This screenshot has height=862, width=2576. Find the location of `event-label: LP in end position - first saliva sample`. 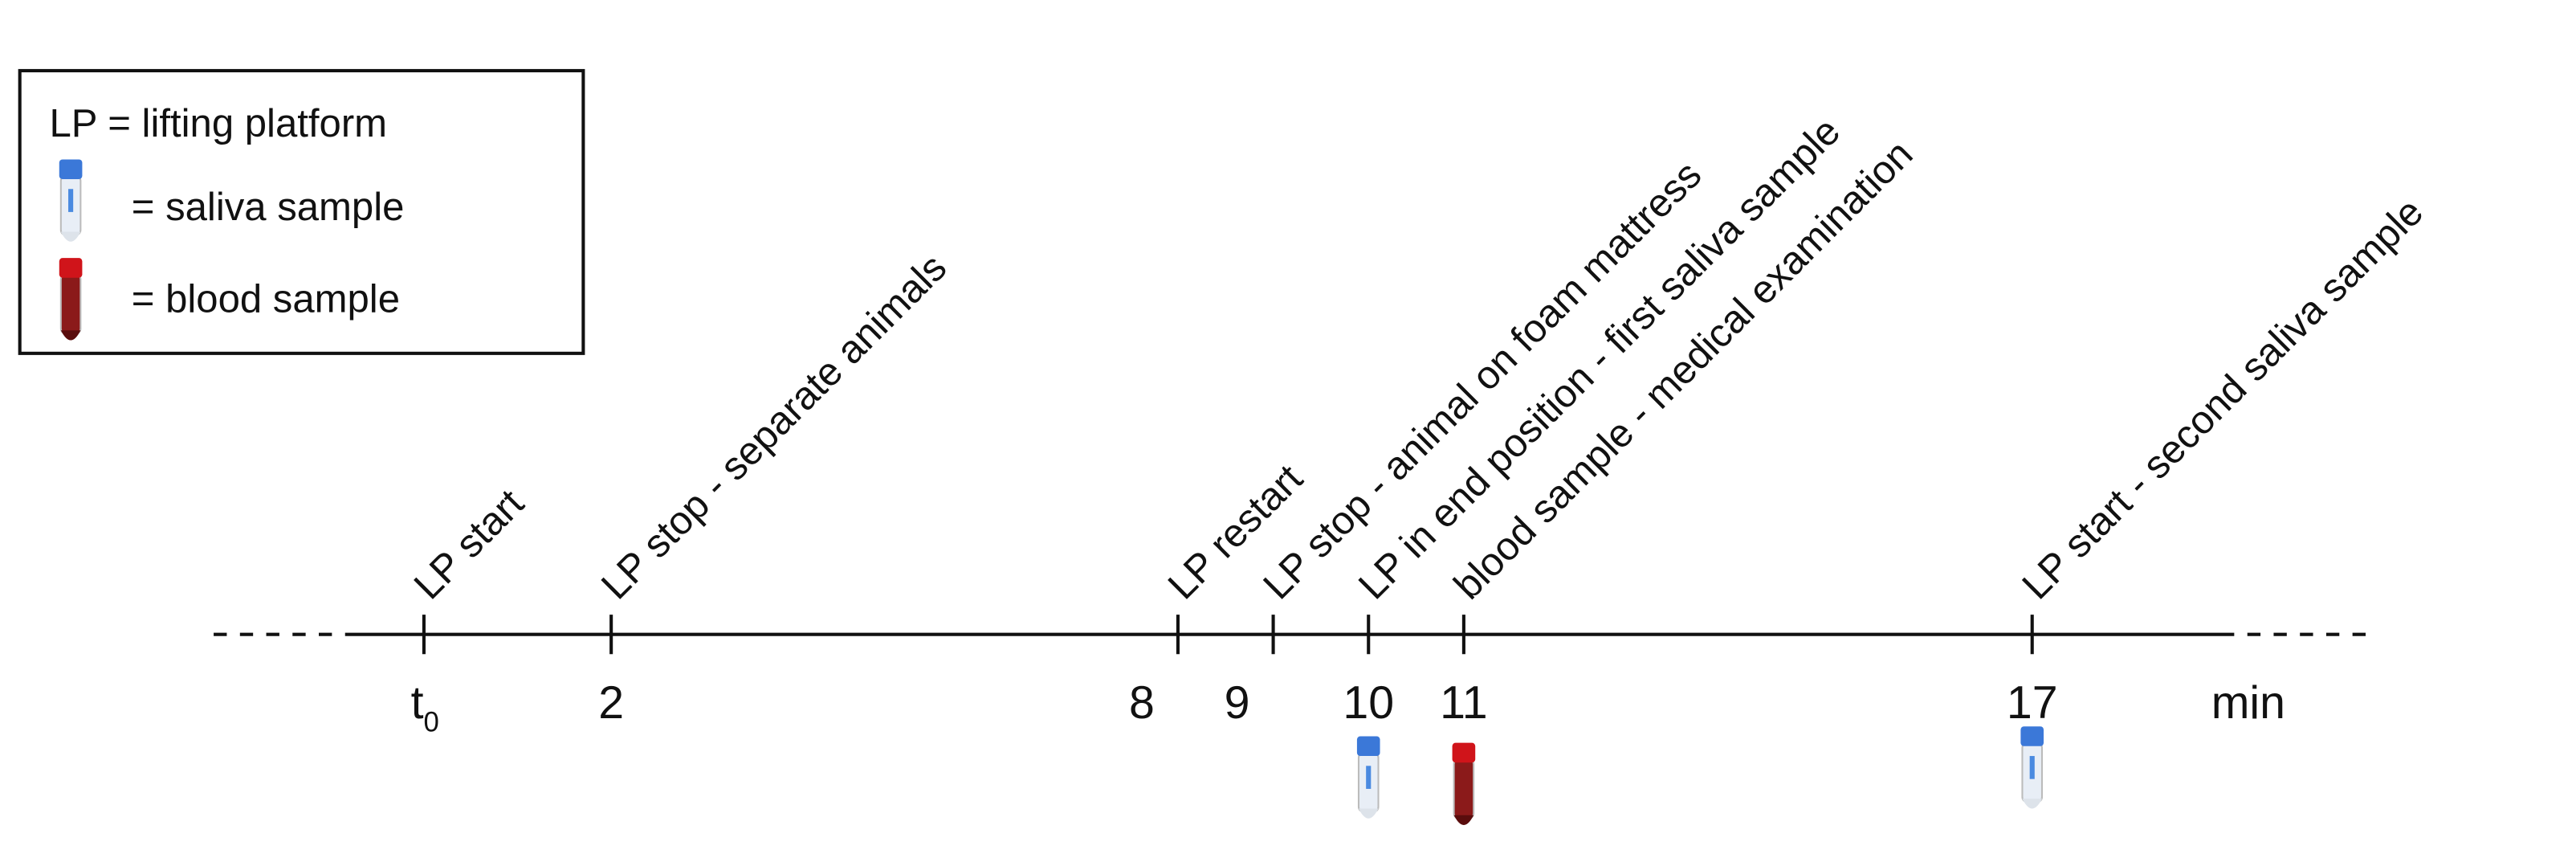

event-label: LP in end position - first saliva sample is located at coordinates (1599, 358).